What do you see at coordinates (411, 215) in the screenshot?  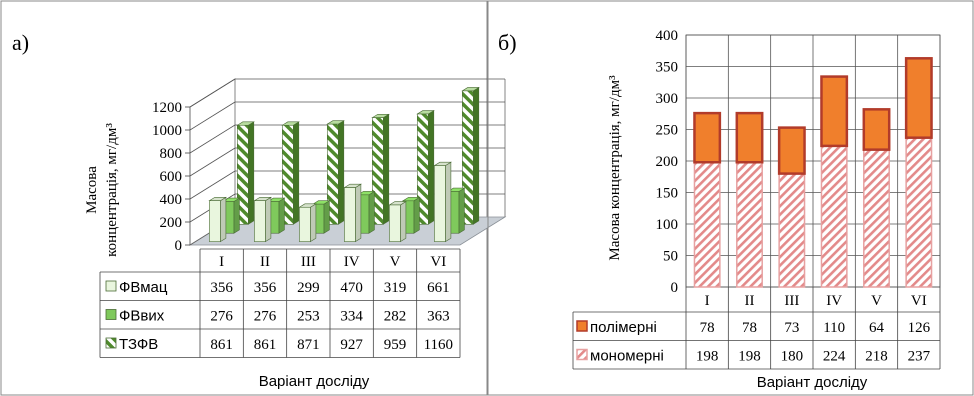 I see `bar-ФВвих-V` at bounding box center [411, 215].